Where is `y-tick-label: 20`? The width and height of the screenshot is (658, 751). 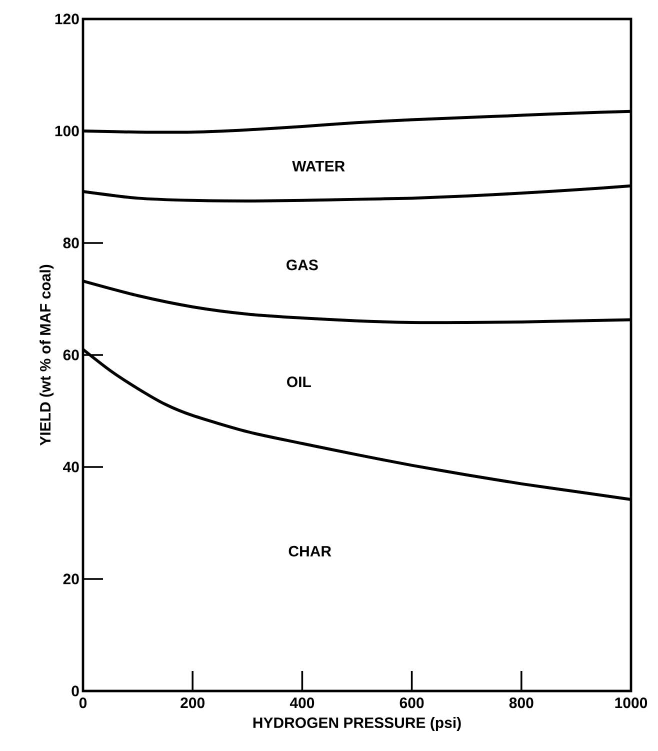 y-tick-label: 20 is located at coordinates (71, 579).